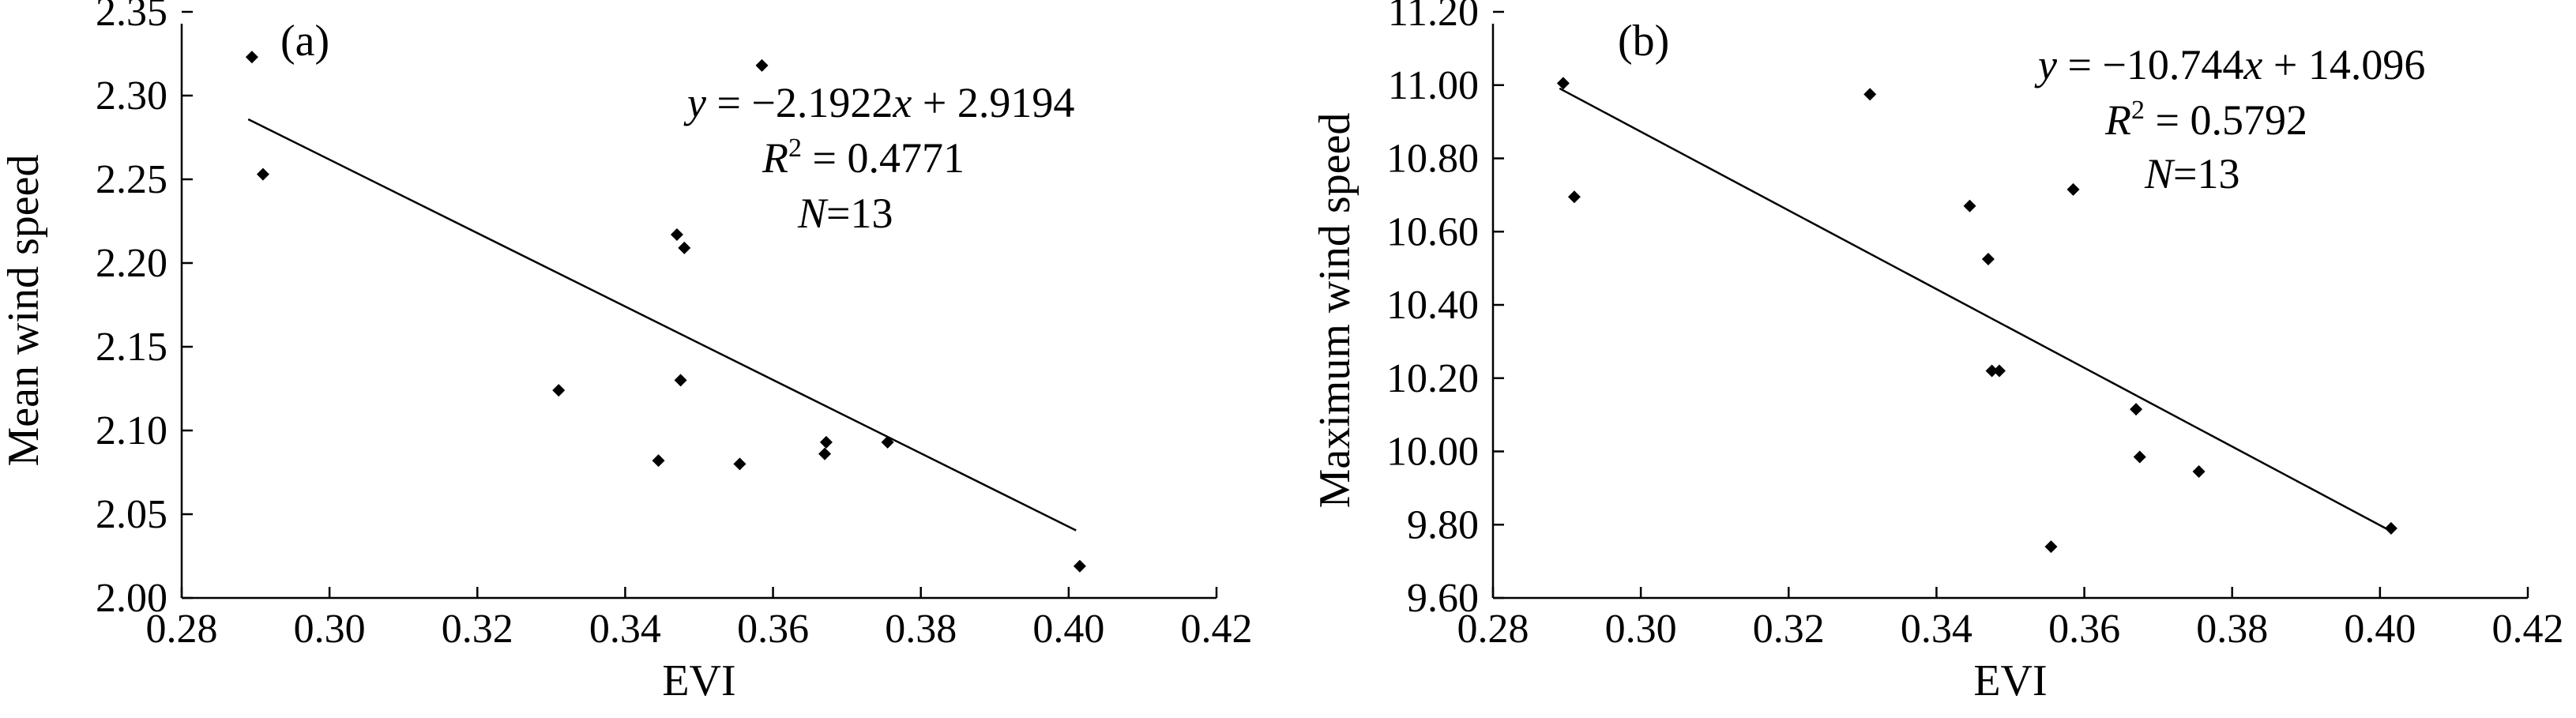  I want to click on y-tick-label: 9.80, so click(1443, 524).